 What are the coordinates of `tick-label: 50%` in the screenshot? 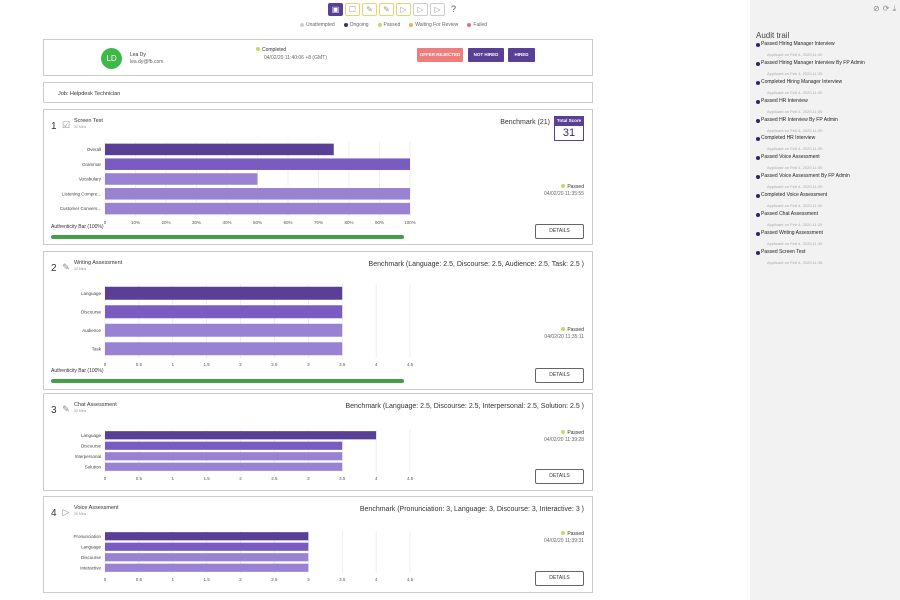 It's located at (257, 222).